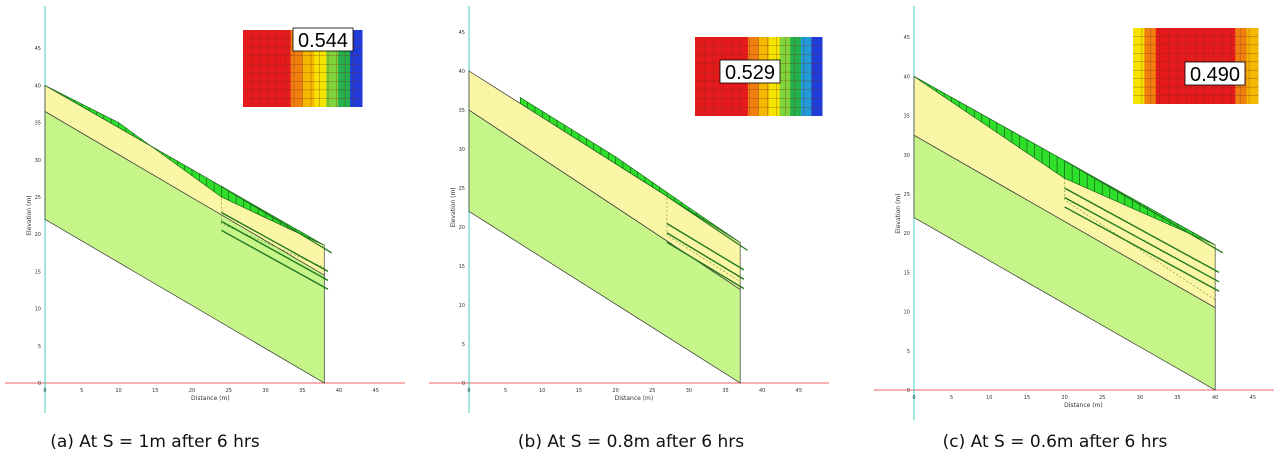  Describe the element at coordinates (908, 391) in the screenshot. I see `y-tick-label: 0` at that location.